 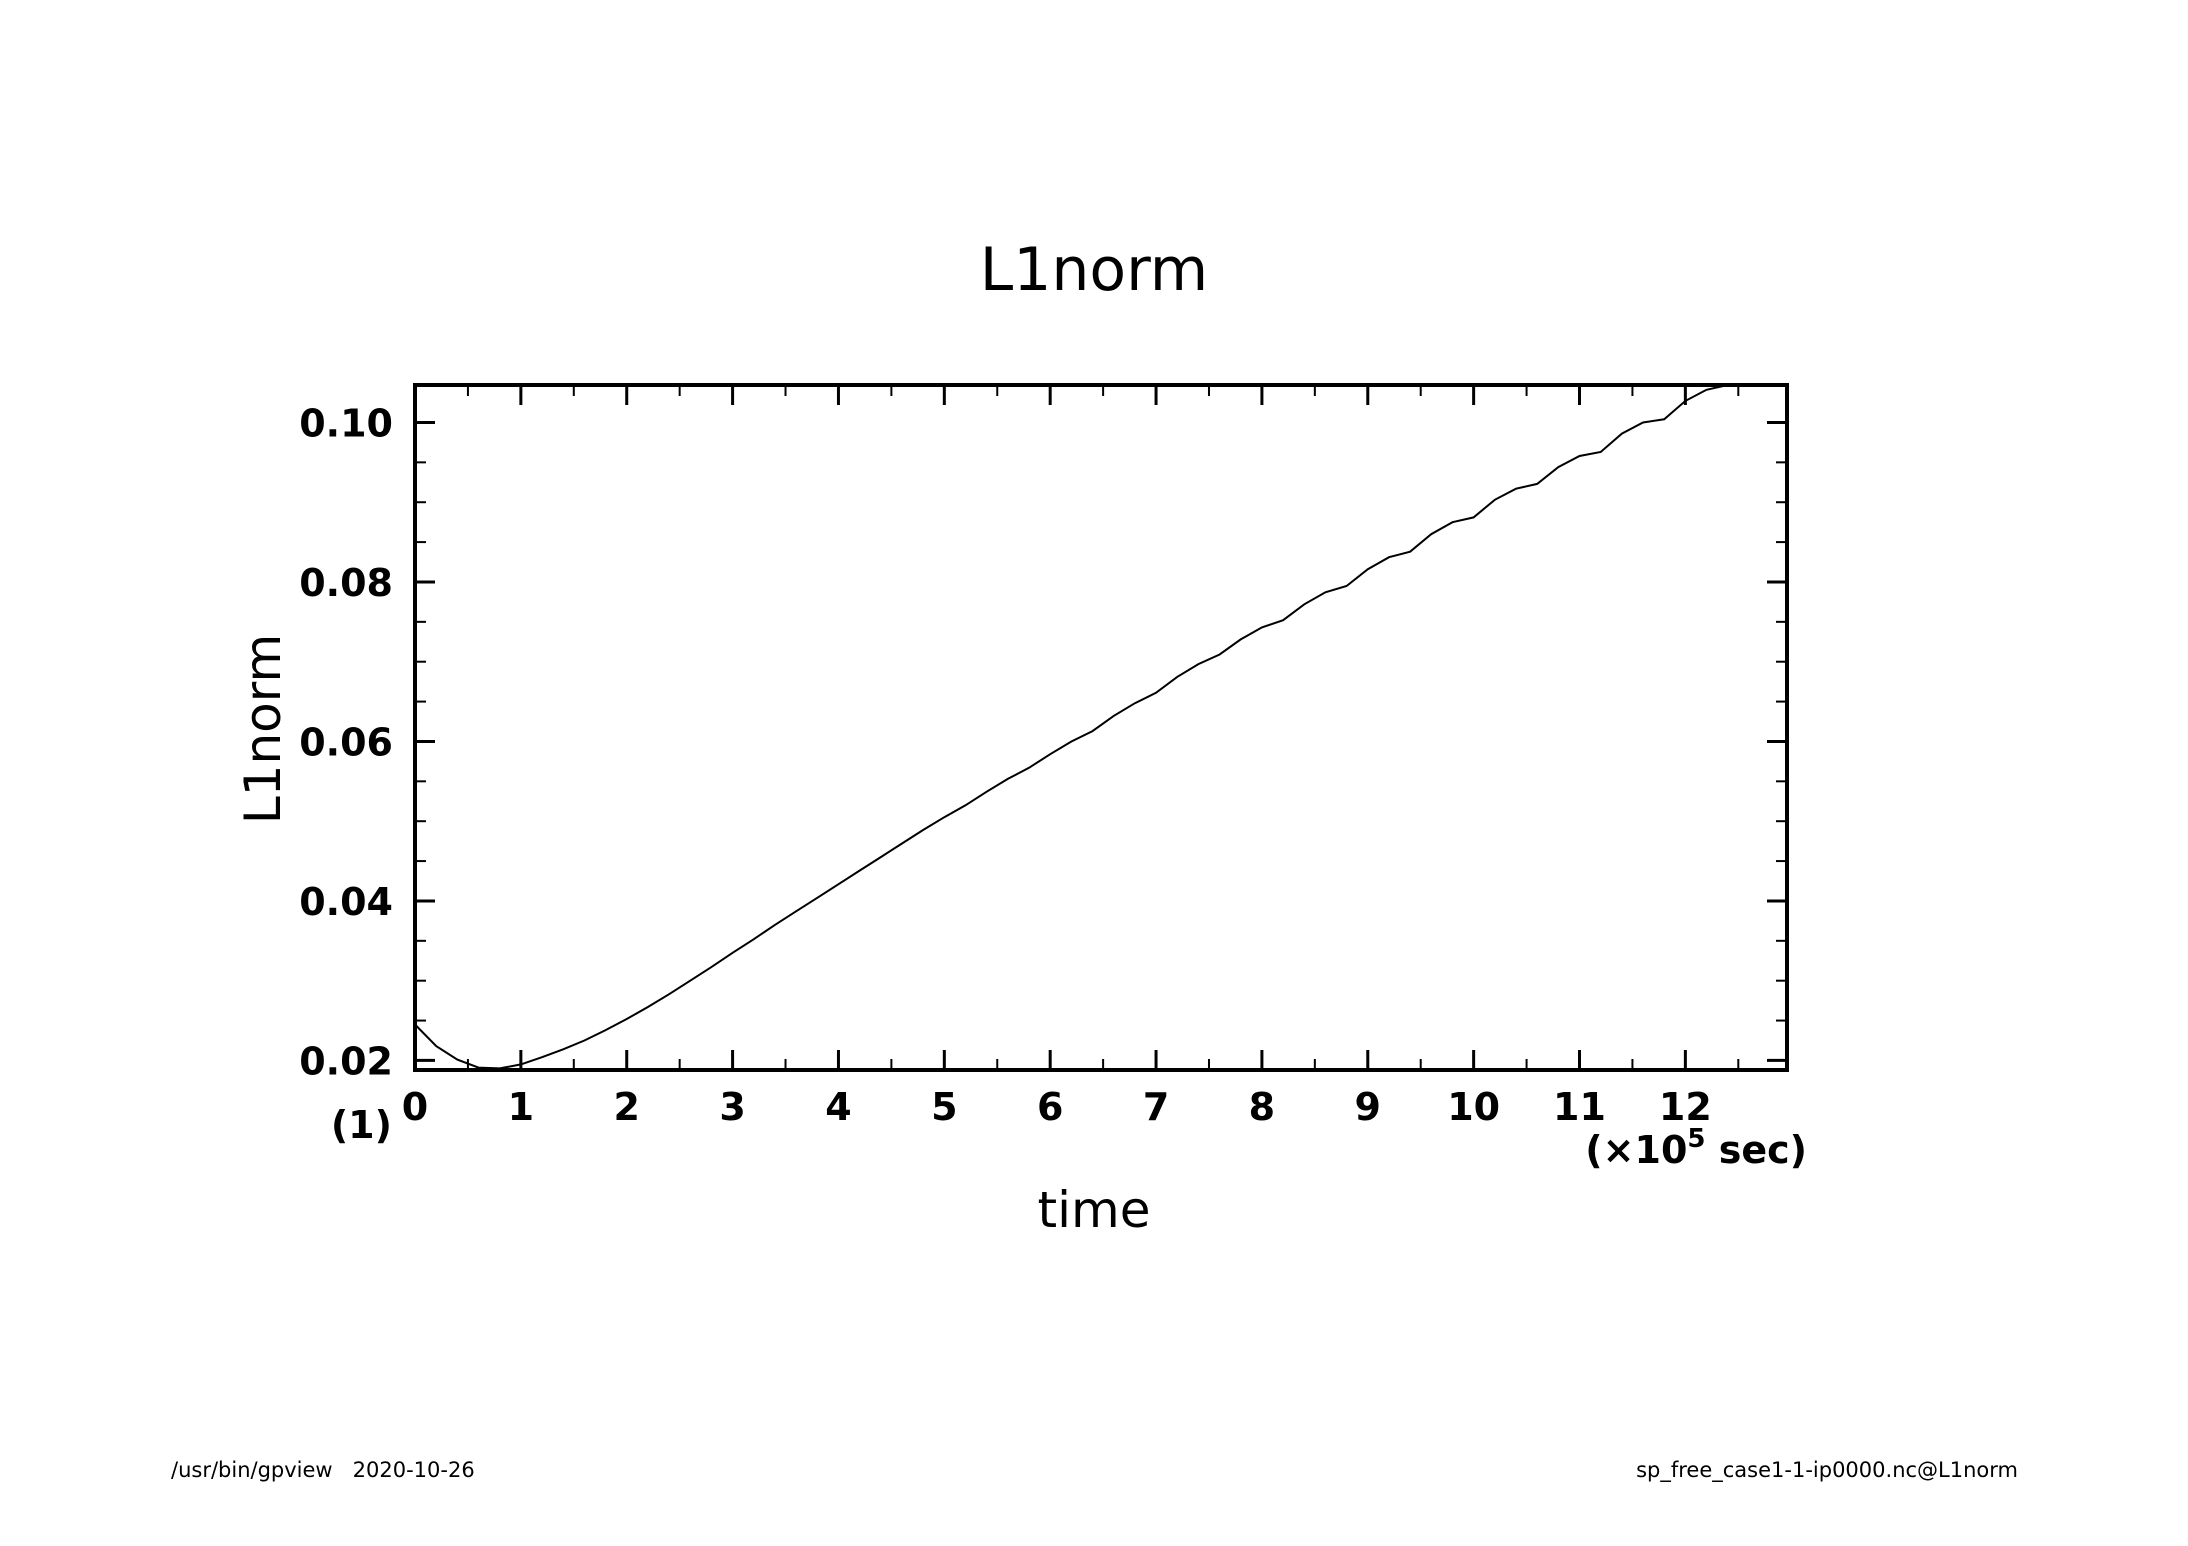 I want to click on footer-right: sp_free_case1-1-ip0000.nc@L1norm, so click(x=1827, y=1470).